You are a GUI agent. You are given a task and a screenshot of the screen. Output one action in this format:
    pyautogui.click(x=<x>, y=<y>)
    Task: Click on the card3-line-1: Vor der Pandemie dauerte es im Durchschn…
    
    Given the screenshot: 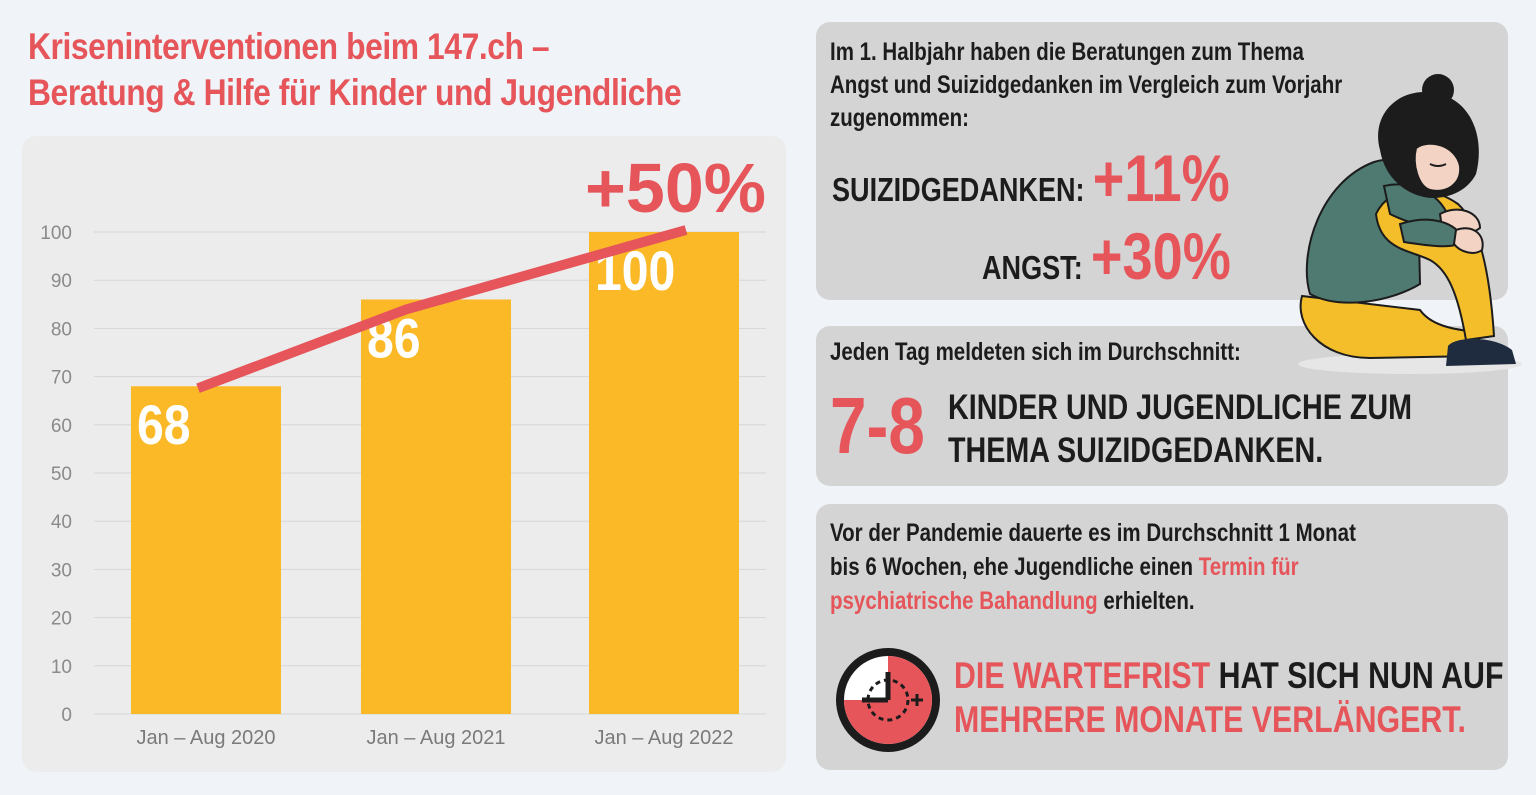 What is the action you would take?
    pyautogui.click(x=1093, y=533)
    